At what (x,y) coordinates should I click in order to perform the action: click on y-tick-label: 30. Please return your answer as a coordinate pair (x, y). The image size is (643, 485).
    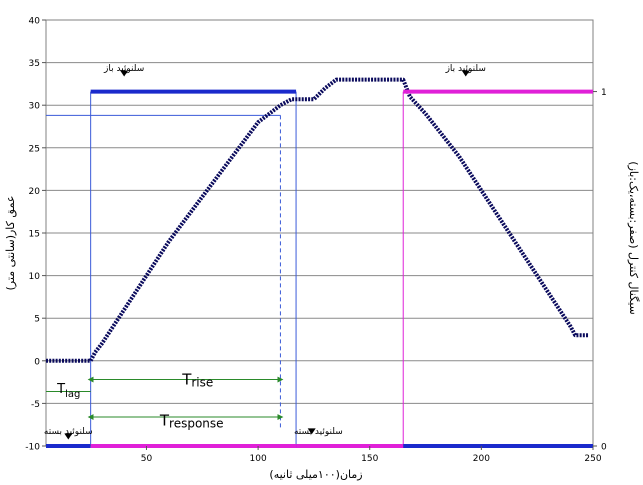
    Looking at the image, I should click on (35, 107).